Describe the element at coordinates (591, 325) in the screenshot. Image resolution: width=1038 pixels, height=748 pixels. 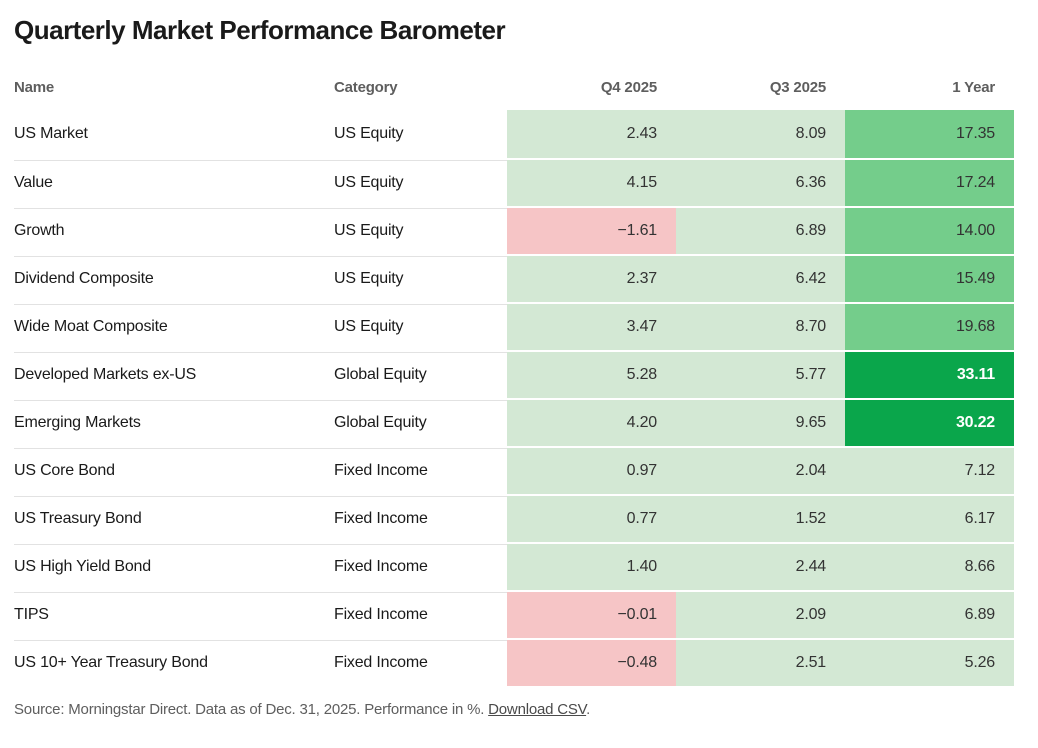
I see `value-cell-q4-2025: 3.47` at that location.